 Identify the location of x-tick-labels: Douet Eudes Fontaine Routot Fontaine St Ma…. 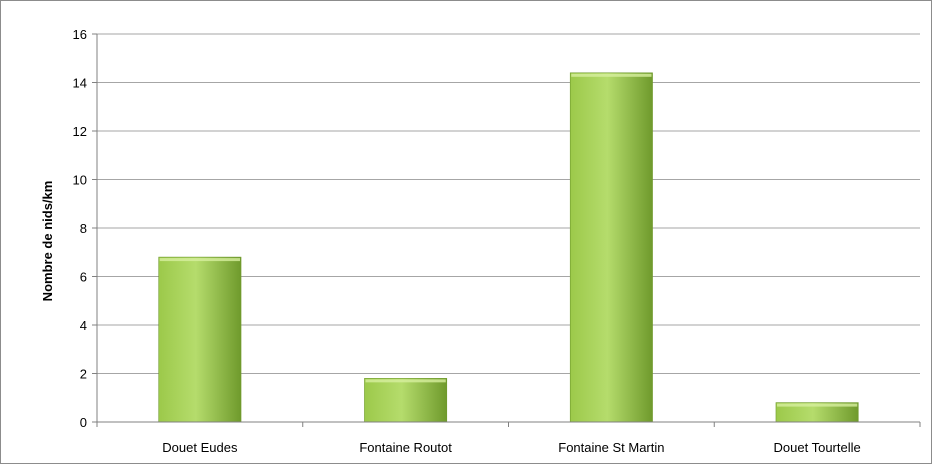
(511, 447).